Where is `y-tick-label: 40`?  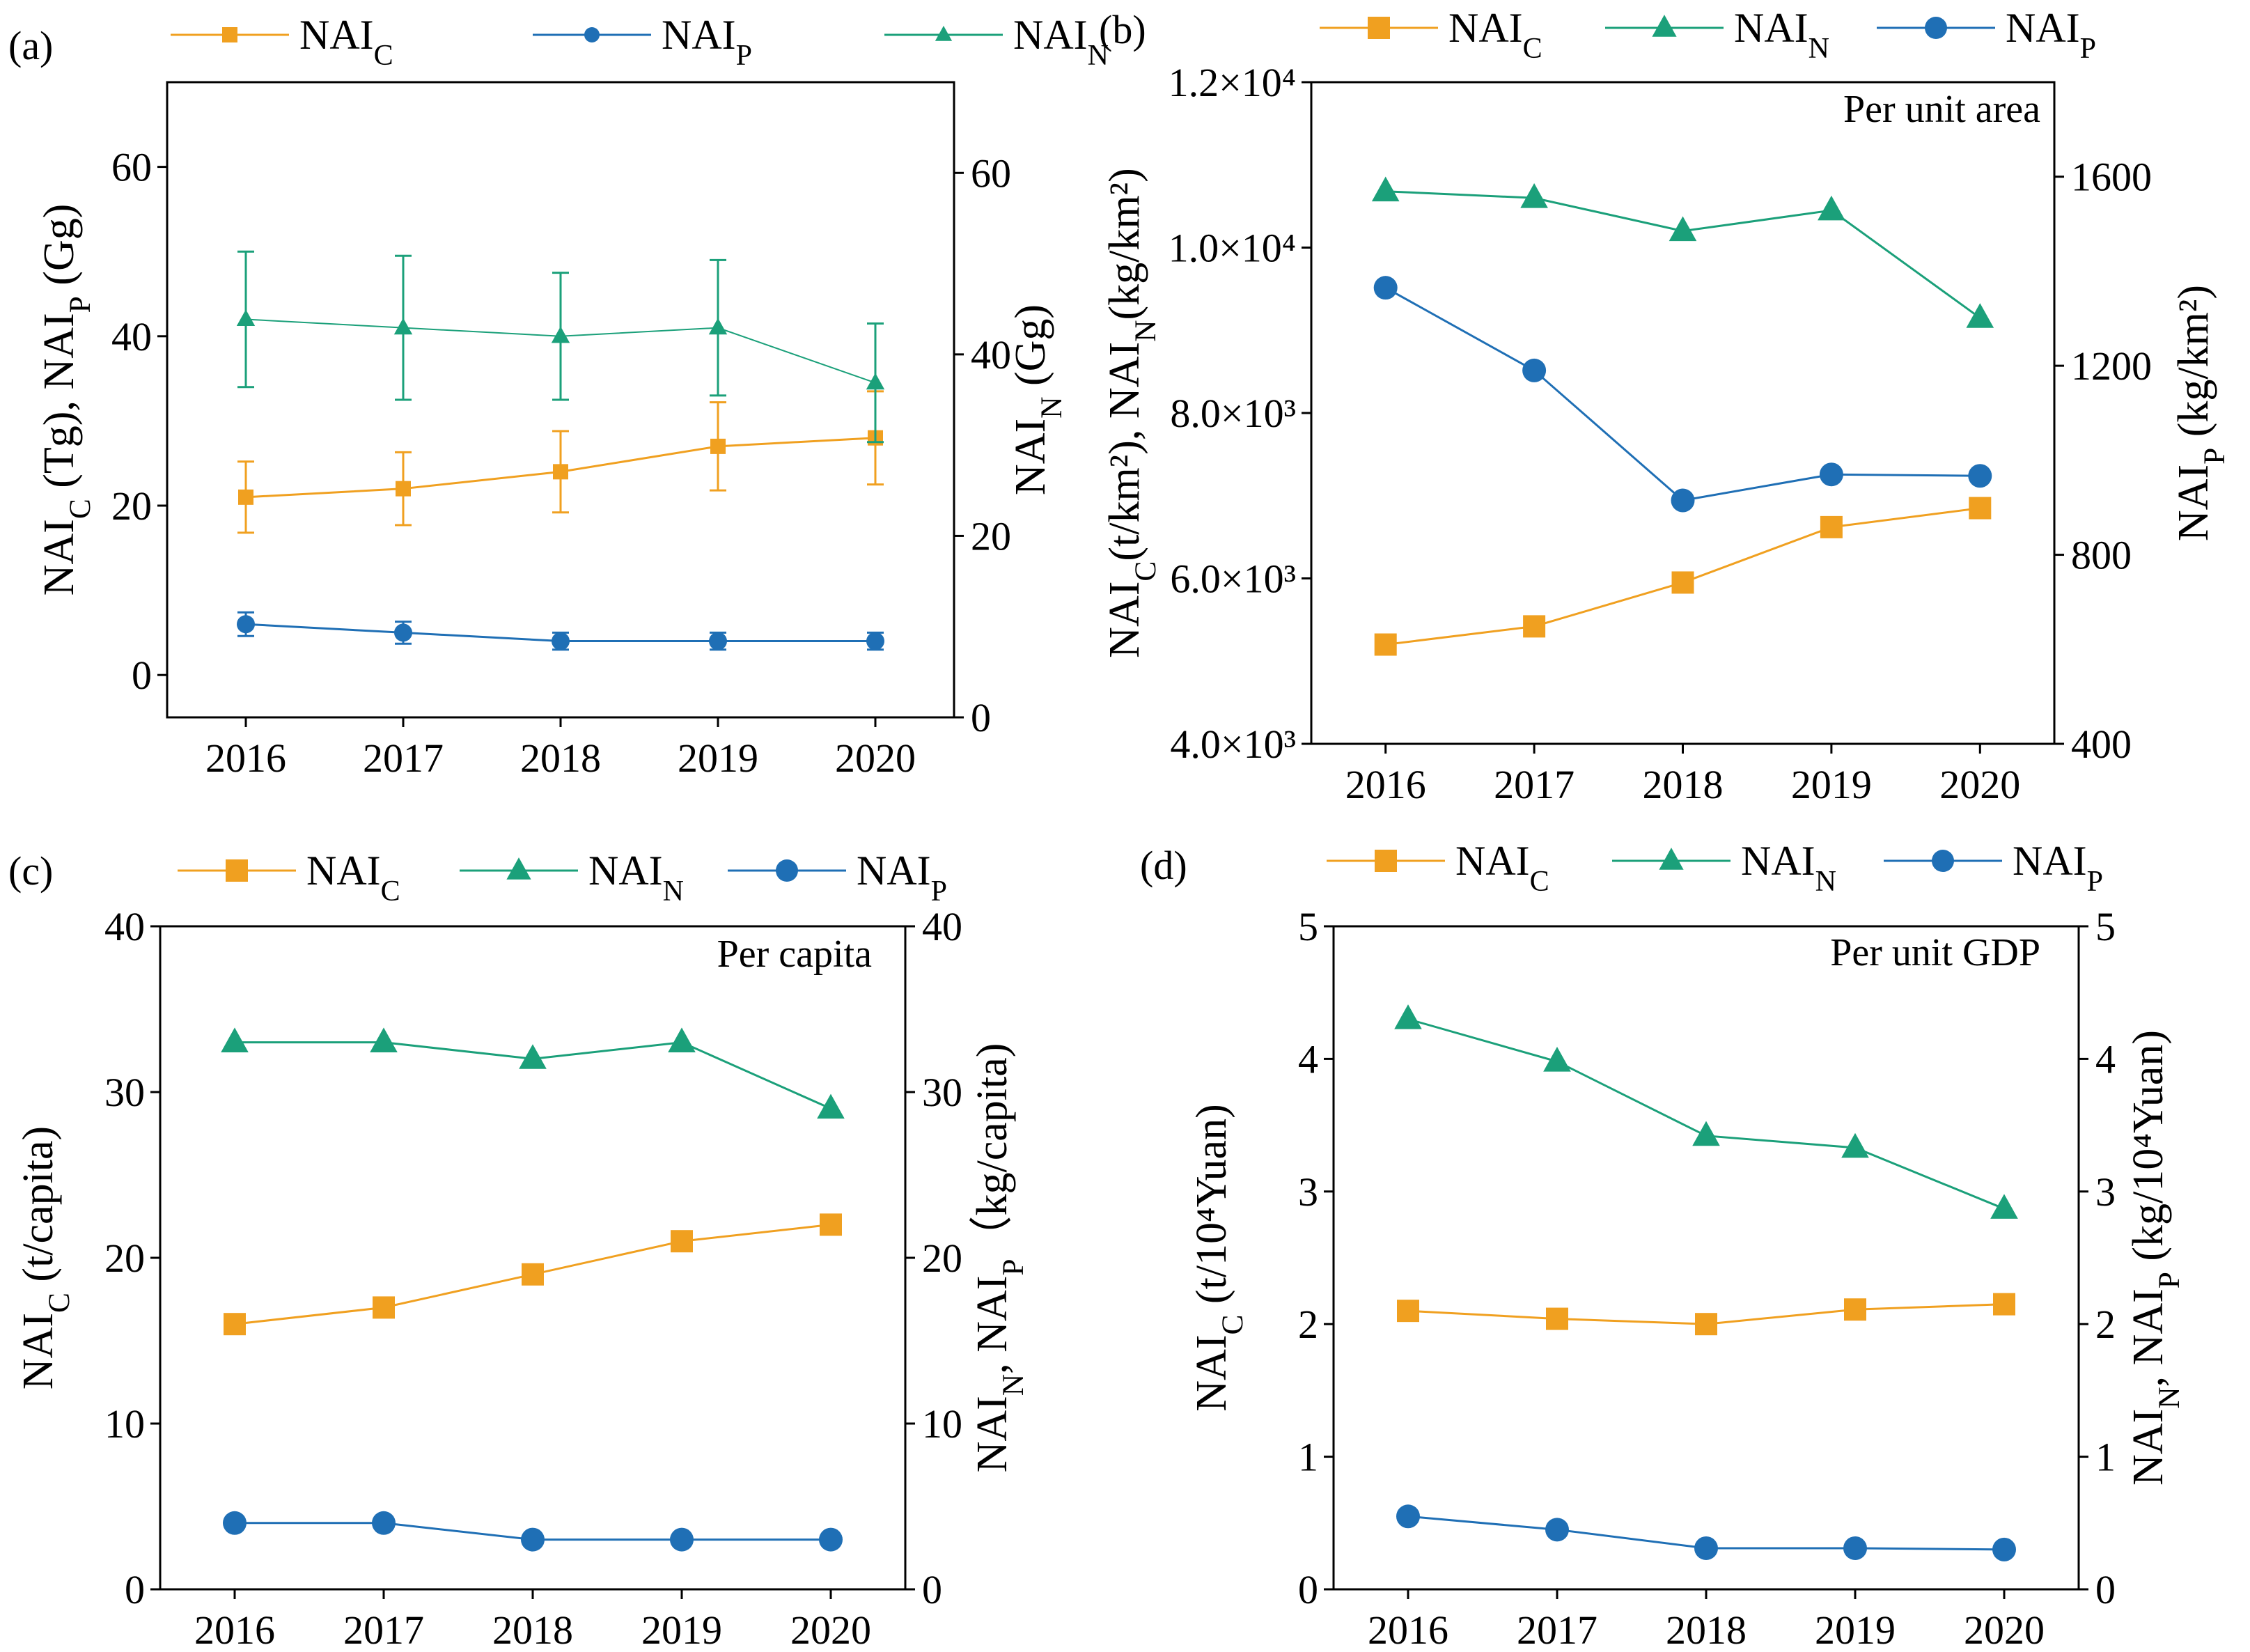
y-tick-label: 40 is located at coordinates (131, 336).